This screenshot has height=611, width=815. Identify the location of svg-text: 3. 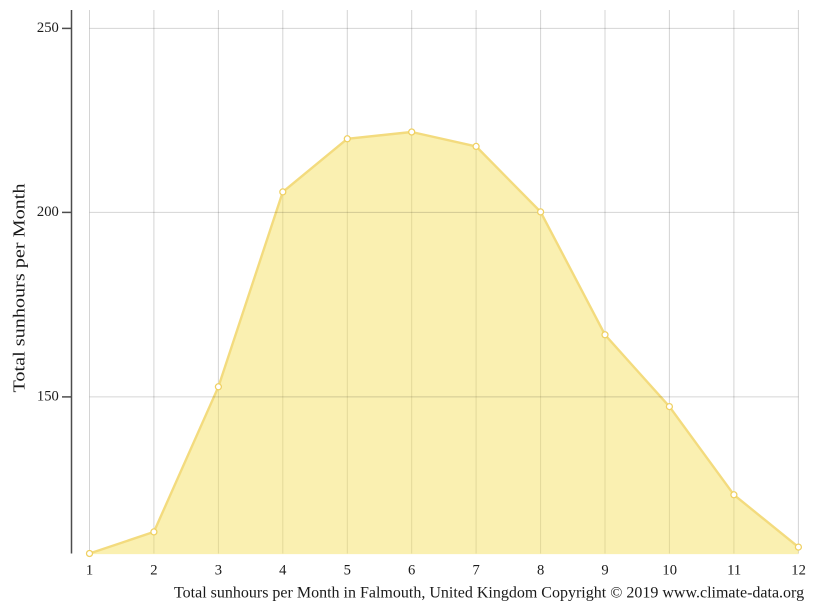
(218, 571).